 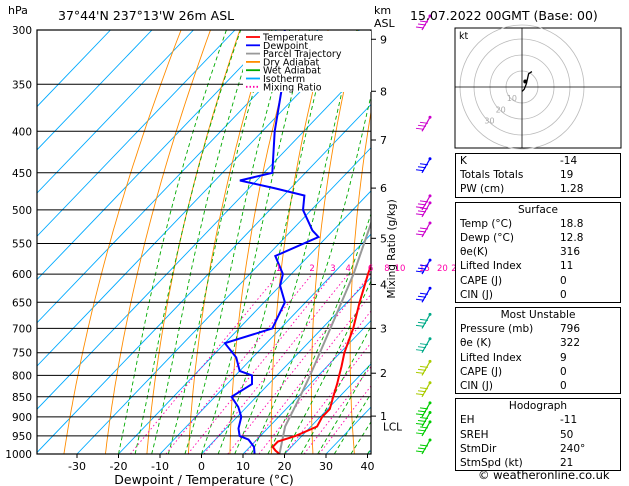 What do you see at coordinates (504, 15) in the screenshot?
I see `datetime-title: 15.07.2022 00GMT (Base: 00)` at bounding box center [504, 15].